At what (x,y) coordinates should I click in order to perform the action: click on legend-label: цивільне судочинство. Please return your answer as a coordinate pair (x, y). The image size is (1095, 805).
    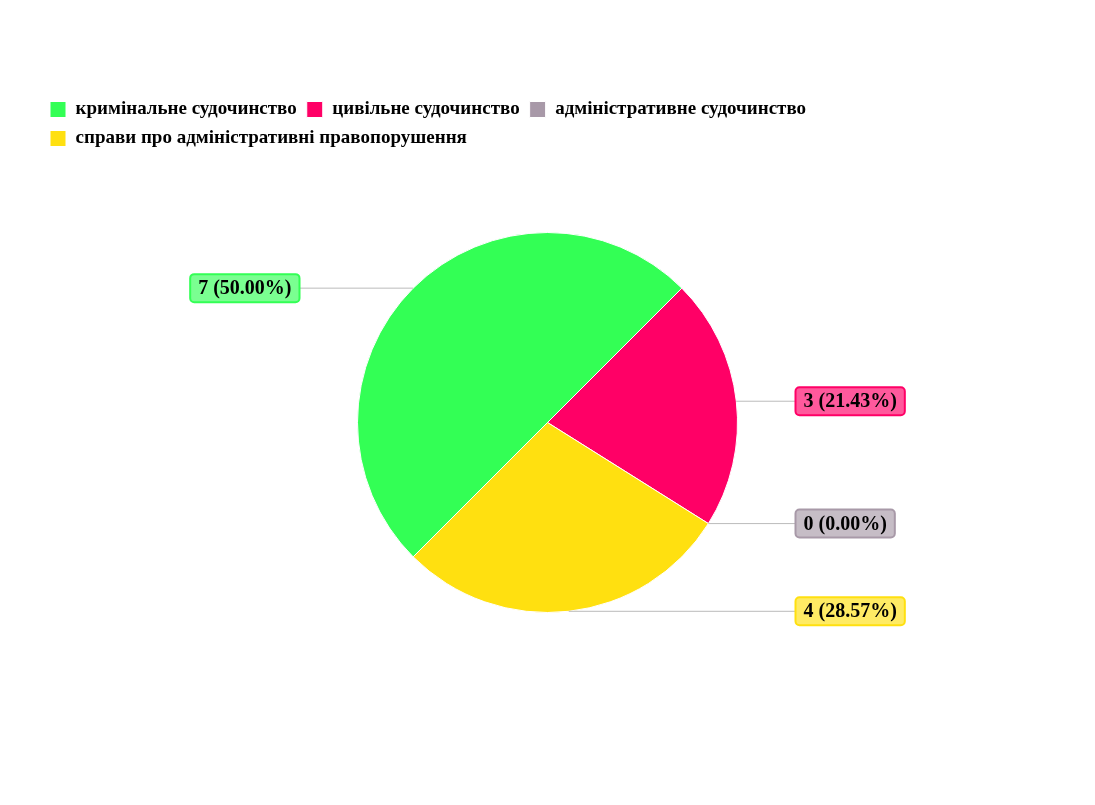
    Looking at the image, I should click on (426, 108).